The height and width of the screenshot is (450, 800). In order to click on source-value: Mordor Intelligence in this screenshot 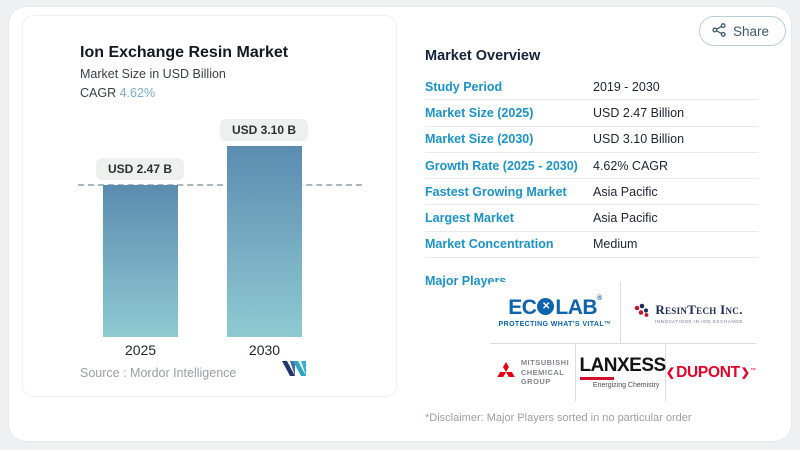, I will do `click(183, 373)`.